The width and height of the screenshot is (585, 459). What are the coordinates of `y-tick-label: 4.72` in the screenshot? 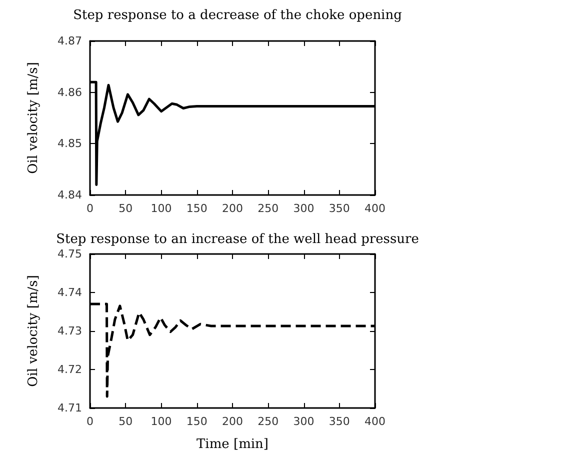 It's located at (70, 369).